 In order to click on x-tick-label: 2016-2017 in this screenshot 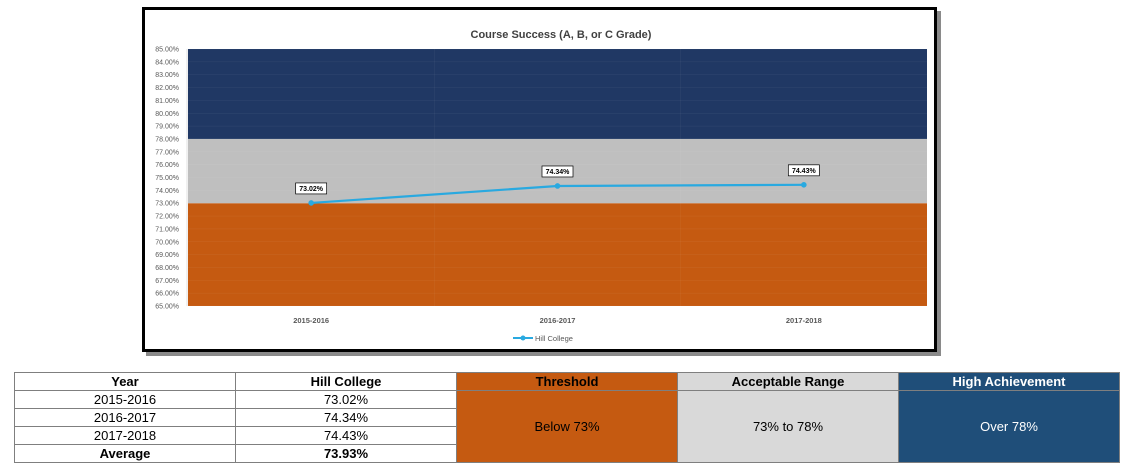, I will do `click(558, 320)`.